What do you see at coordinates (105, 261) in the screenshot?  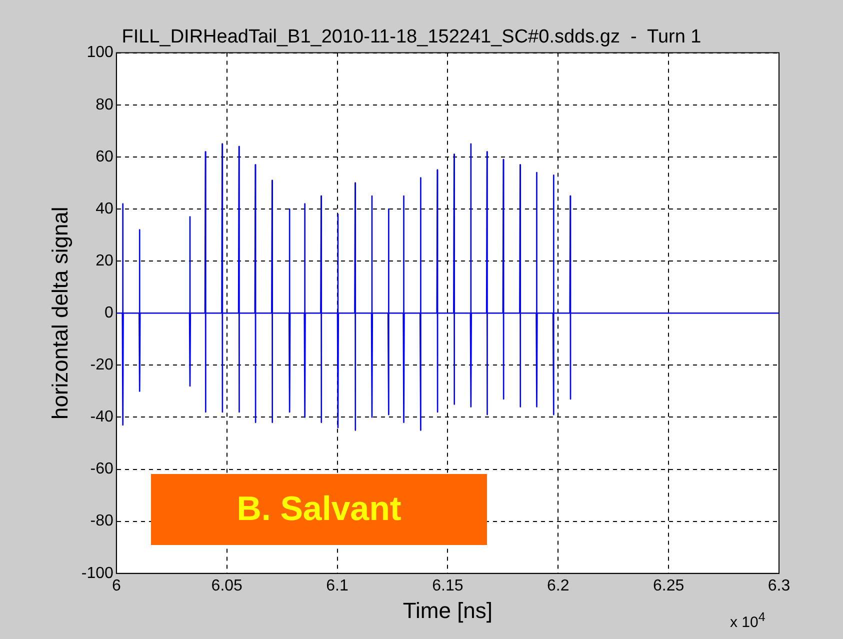 I see `y-tick-label: 20` at bounding box center [105, 261].